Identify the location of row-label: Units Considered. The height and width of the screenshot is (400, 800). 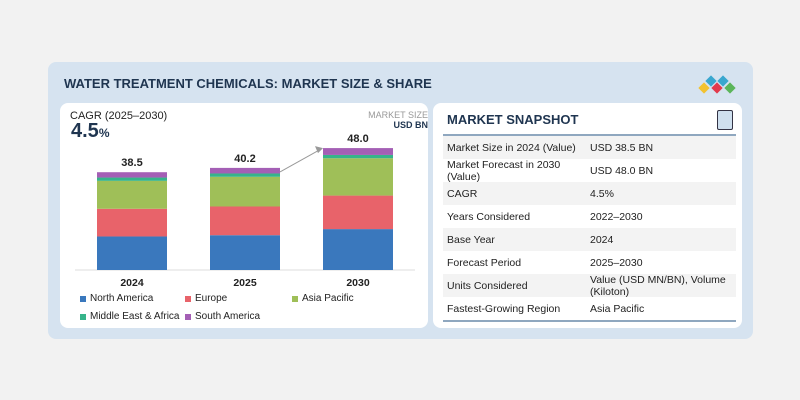
(487, 285).